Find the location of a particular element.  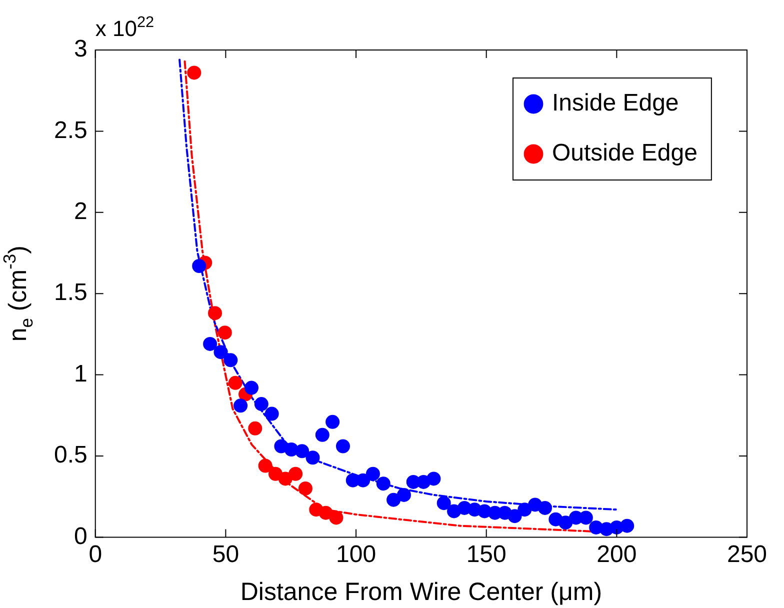

x-tick-label: 150 is located at coordinates (486, 554).